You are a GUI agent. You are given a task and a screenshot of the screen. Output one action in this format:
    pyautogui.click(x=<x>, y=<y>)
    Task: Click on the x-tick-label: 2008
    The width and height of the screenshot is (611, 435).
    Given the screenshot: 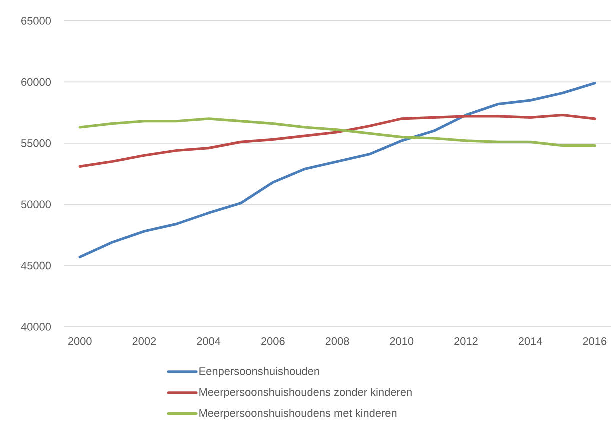 What is the action you would take?
    pyautogui.click(x=338, y=342)
    